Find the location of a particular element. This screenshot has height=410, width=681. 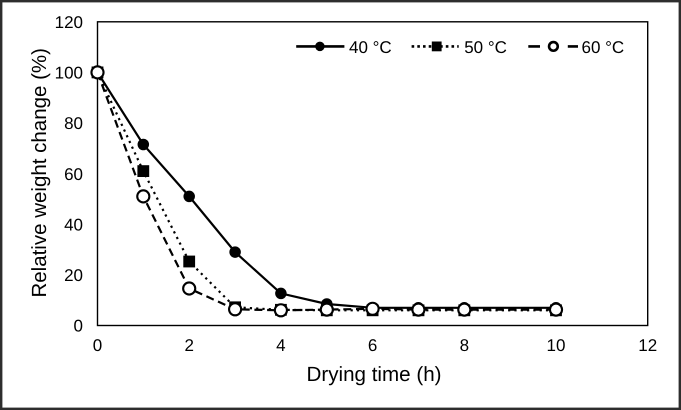

svg-text: 80 is located at coordinates (73, 123).